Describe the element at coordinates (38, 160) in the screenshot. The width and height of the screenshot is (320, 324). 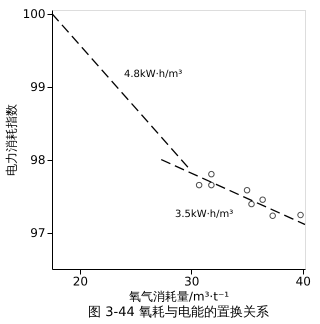
I see `y-tick-label: 98` at that location.